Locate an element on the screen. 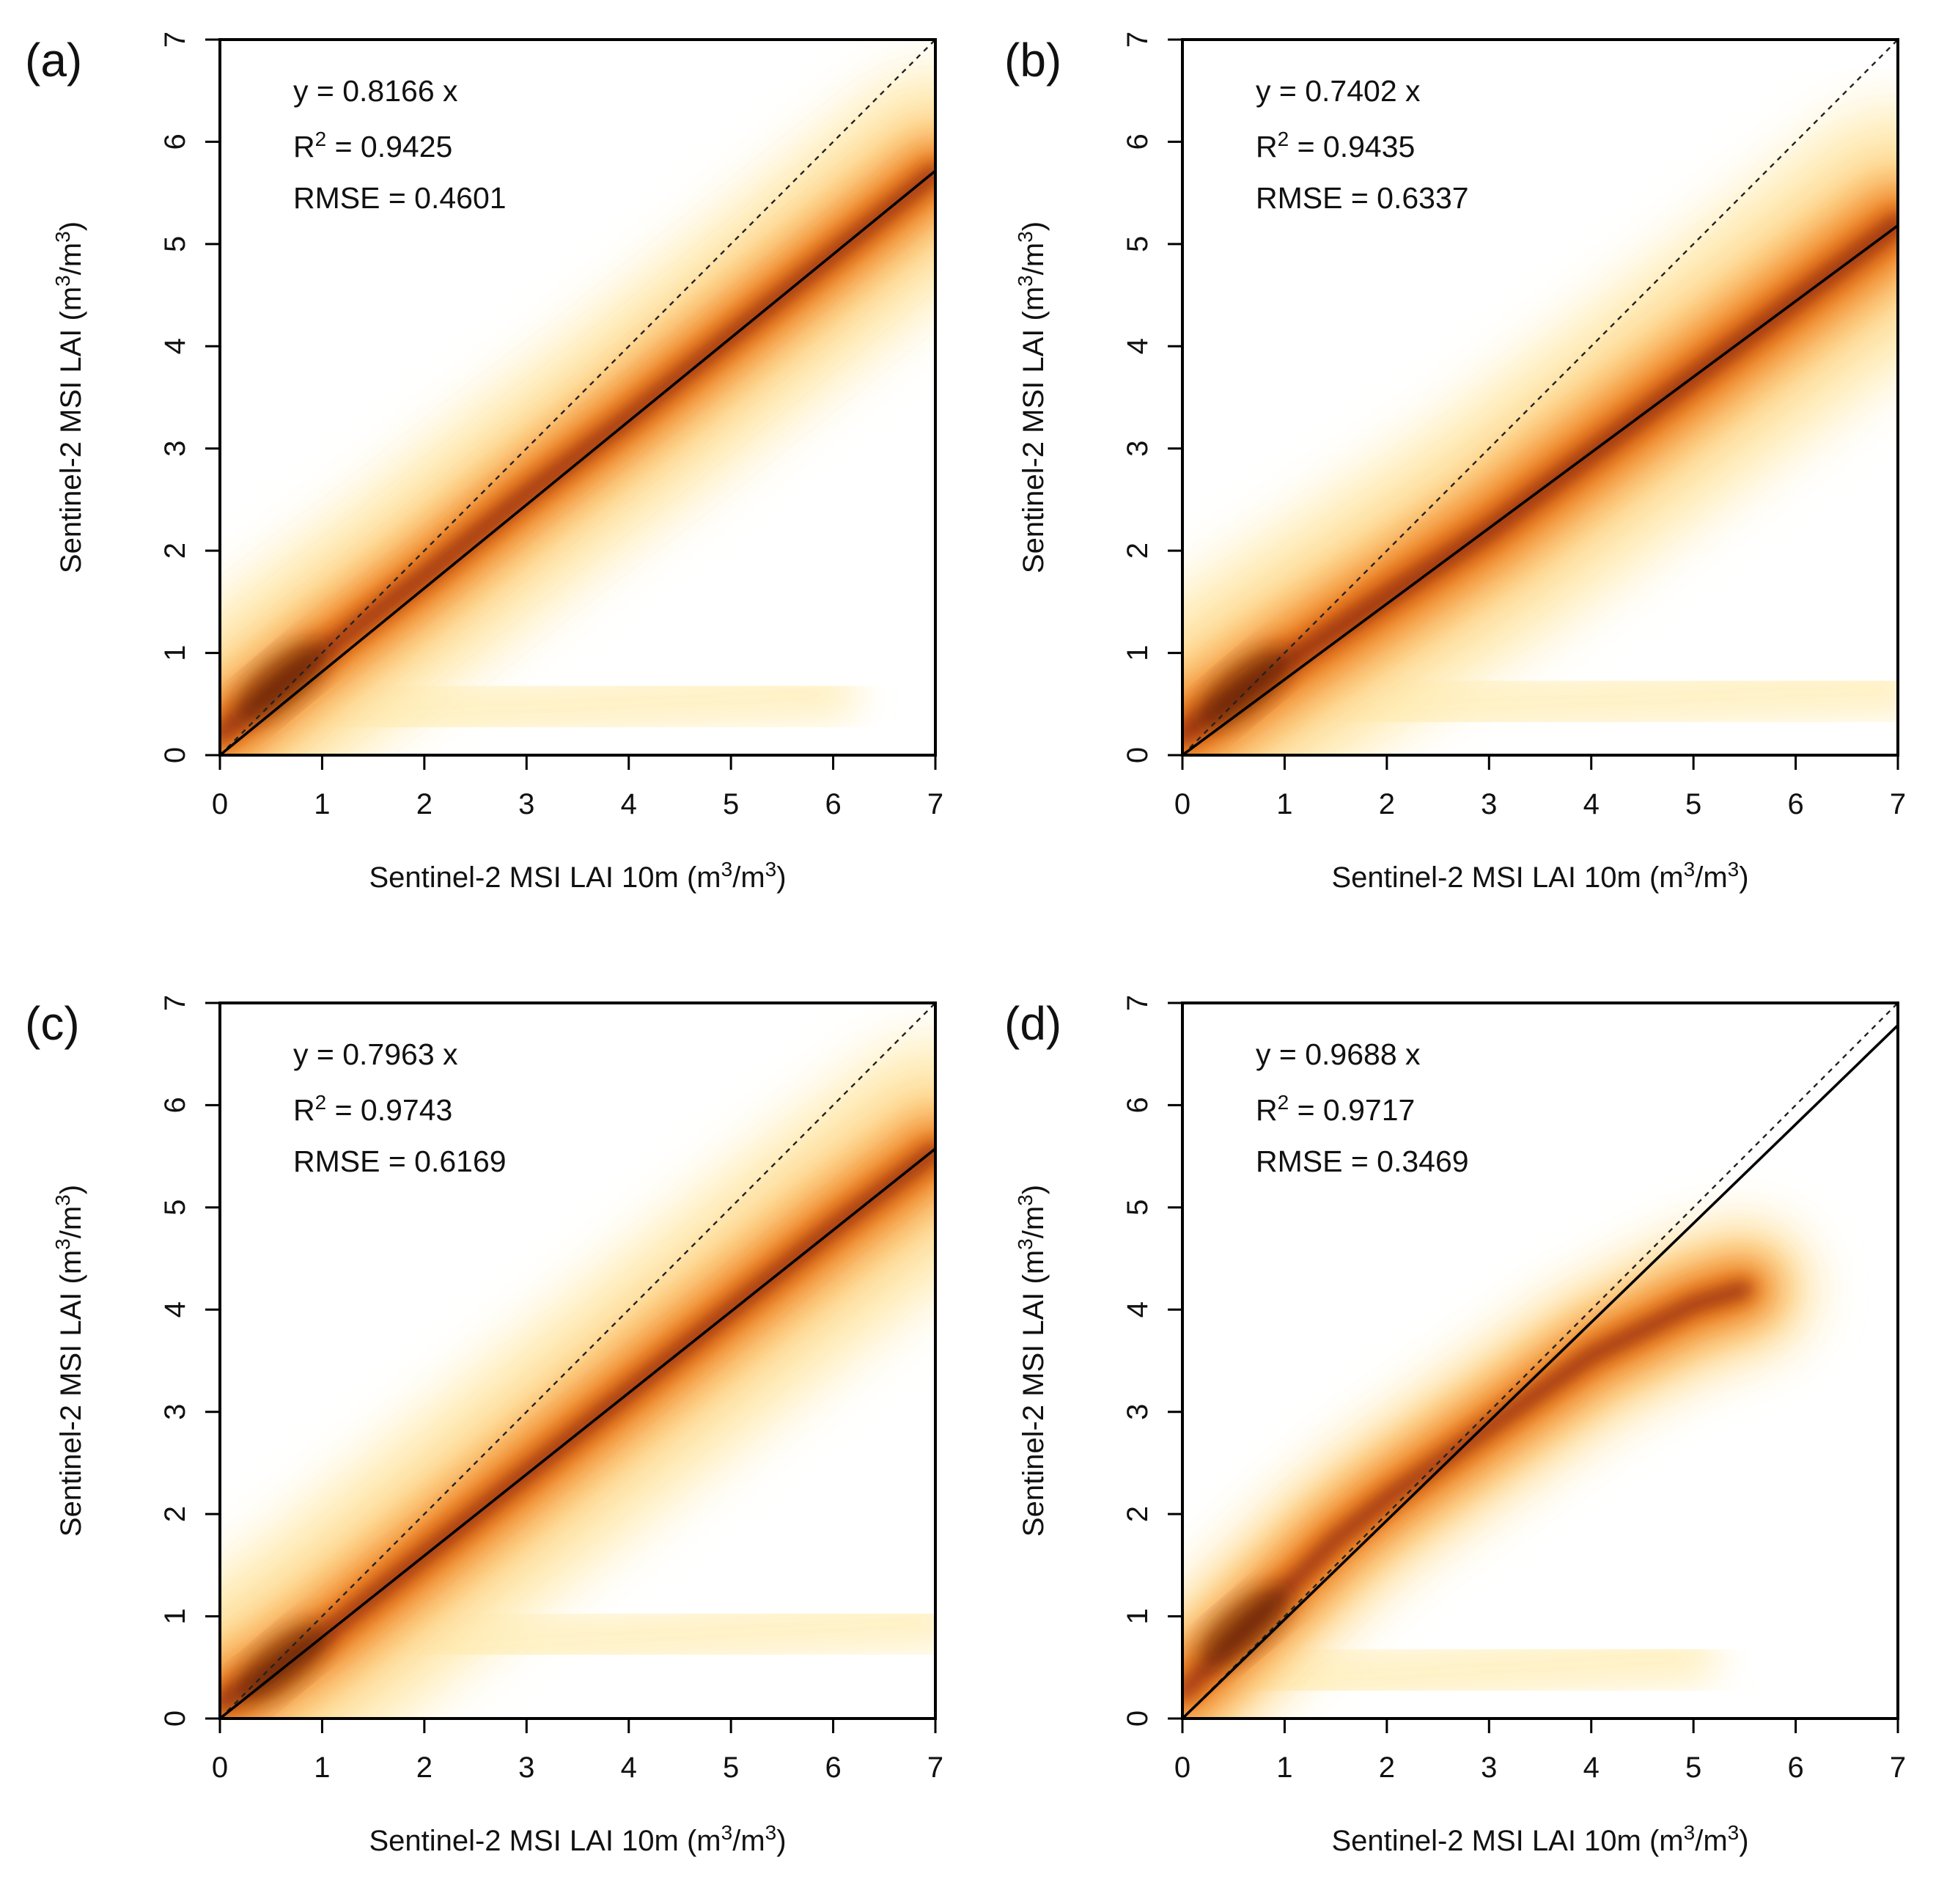 This screenshot has height=1904, width=1936. r-squared-value: = 0.9717 is located at coordinates (1352, 1110).